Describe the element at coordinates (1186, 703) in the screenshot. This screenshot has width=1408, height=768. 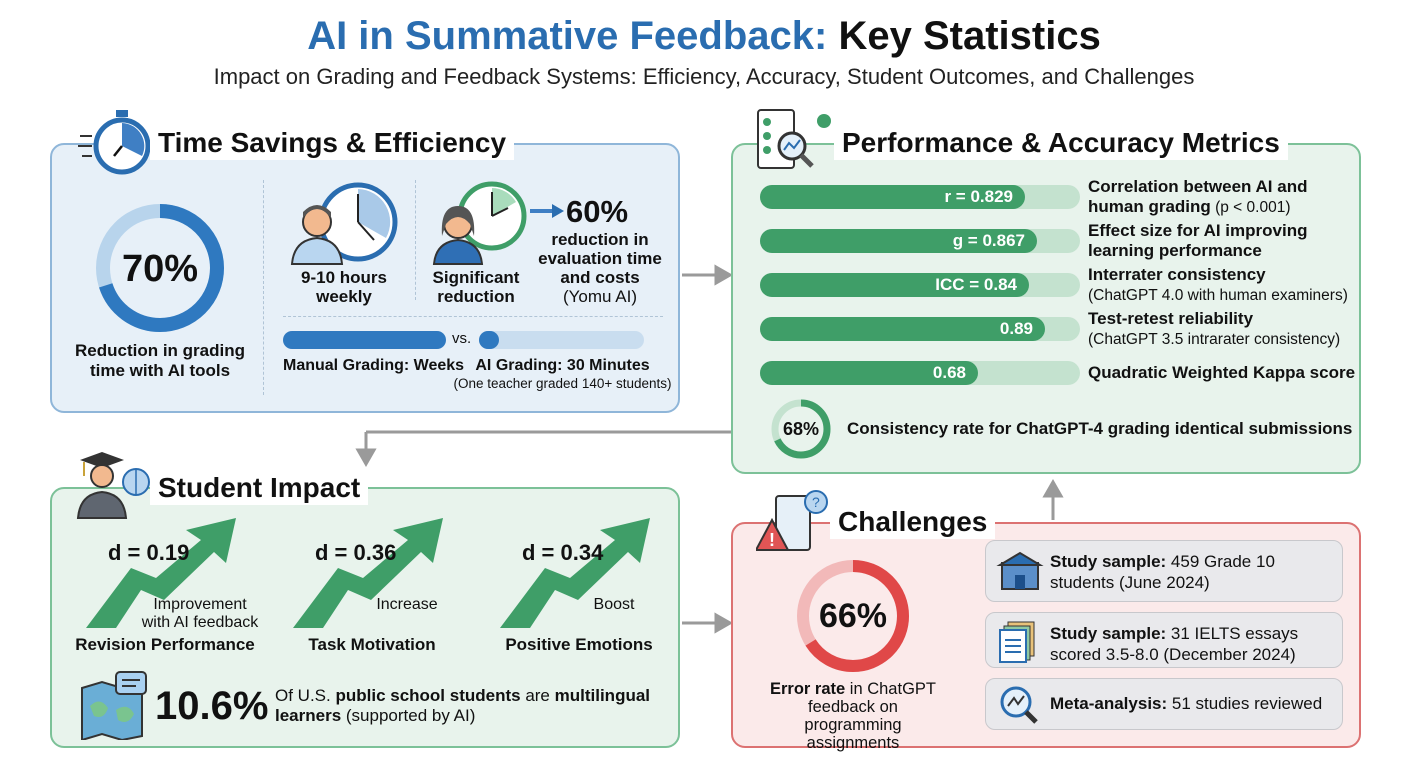
I see `study-card-text: Meta-analysis: 51 studies reviewed` at that location.